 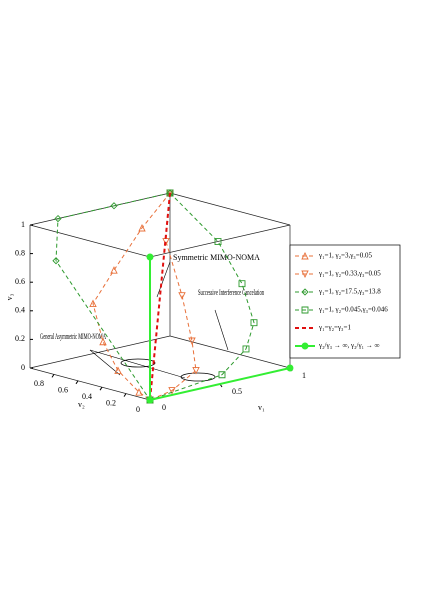 I want to click on y-tick-label: 0.2, so click(x=111, y=402).